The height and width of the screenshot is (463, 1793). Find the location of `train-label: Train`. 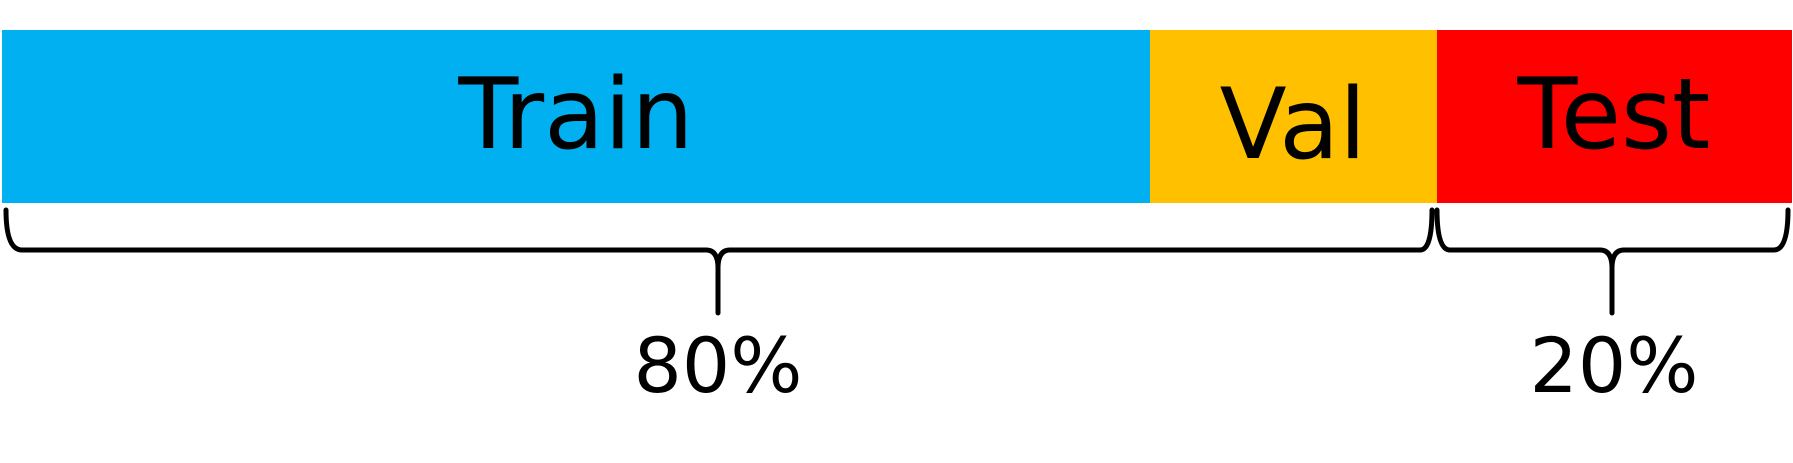

train-label: Train is located at coordinates (575, 115).